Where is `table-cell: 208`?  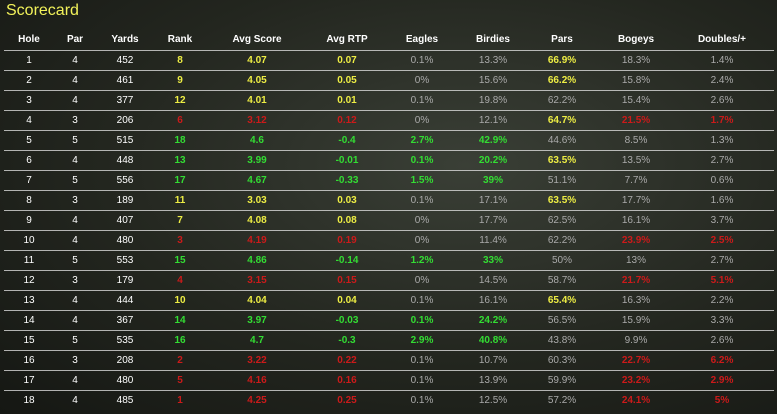 table-cell: 208 is located at coordinates (125, 360).